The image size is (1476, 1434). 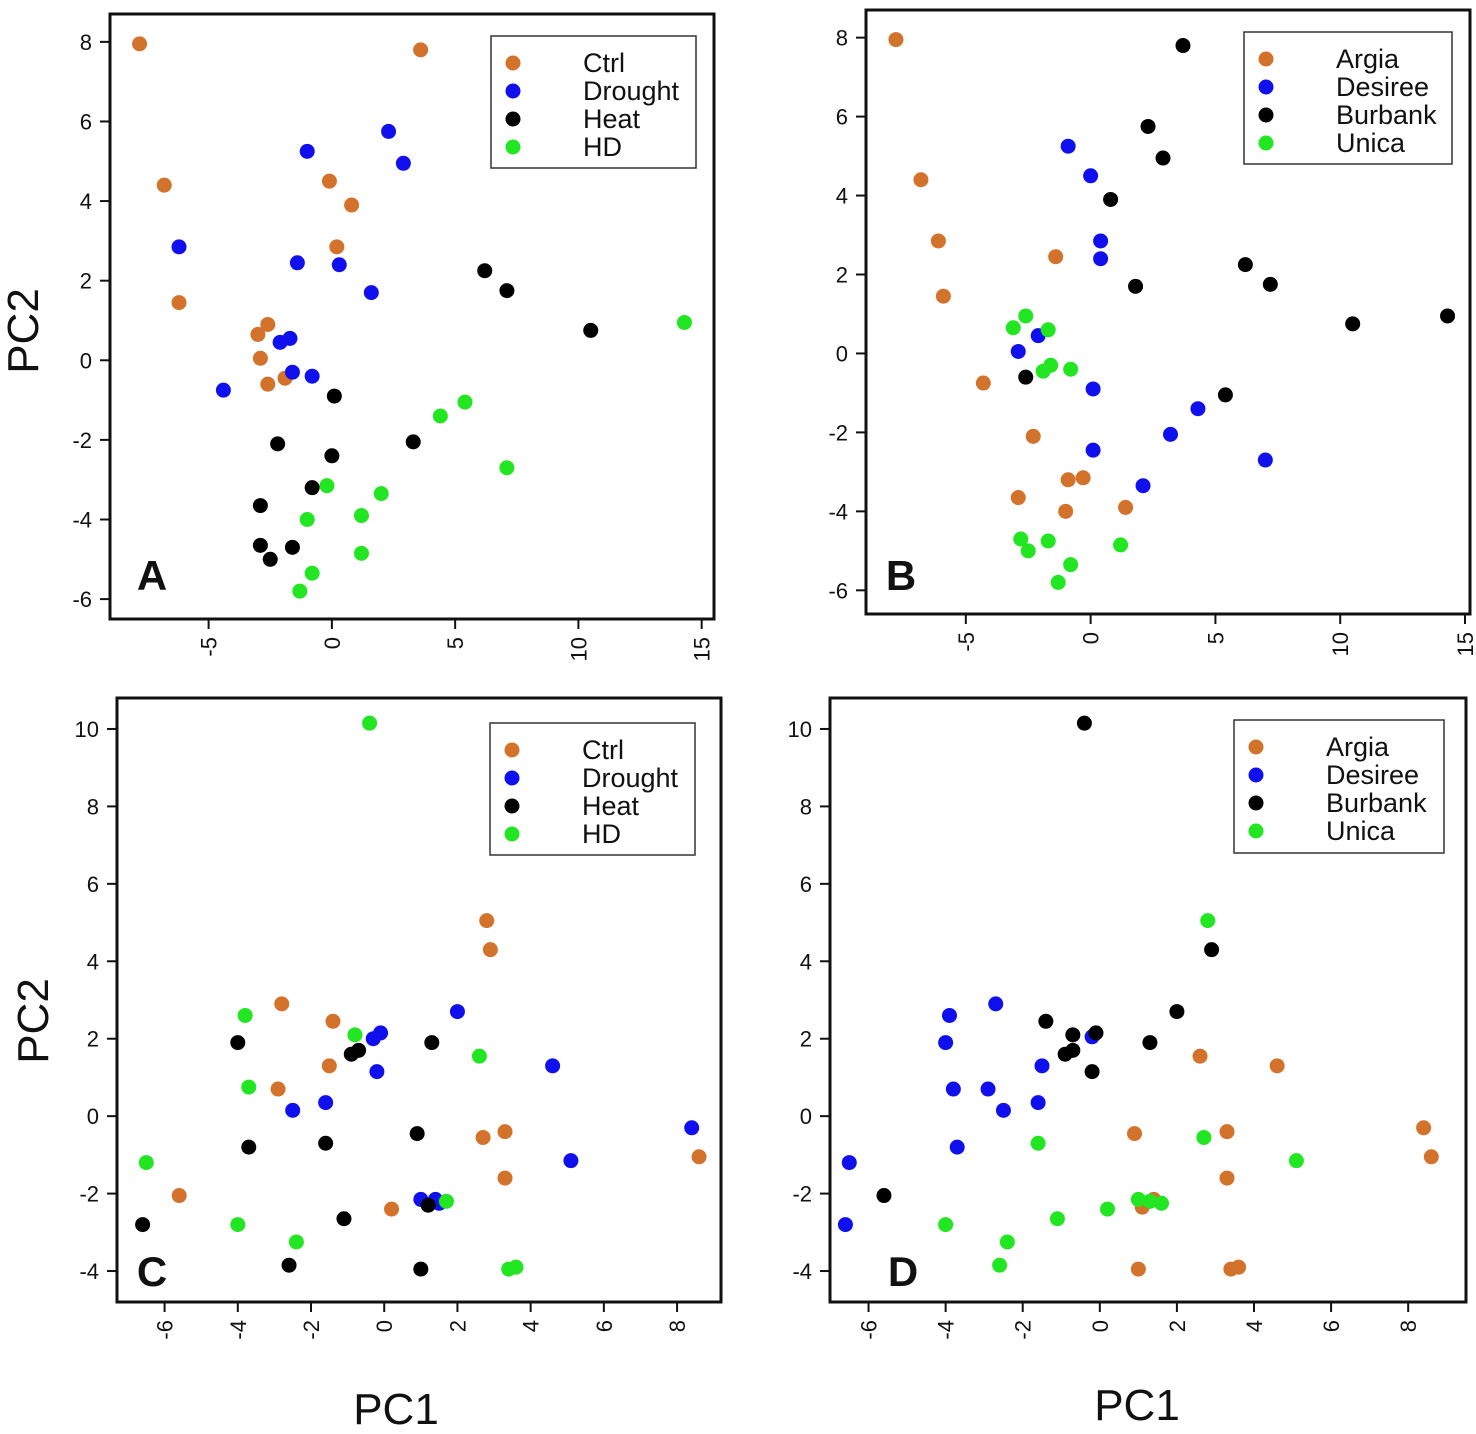 I want to click on x-tick-label: 6, so click(x=604, y=1326).